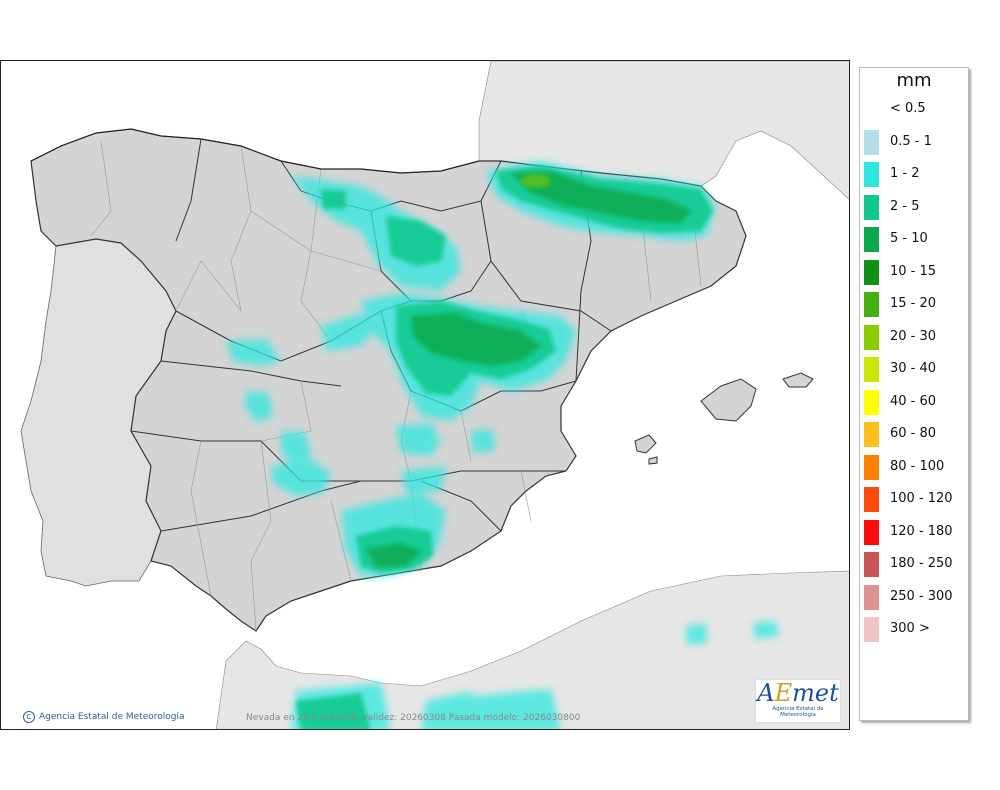  I want to click on legend-item: 1 - 2, so click(914, 174).